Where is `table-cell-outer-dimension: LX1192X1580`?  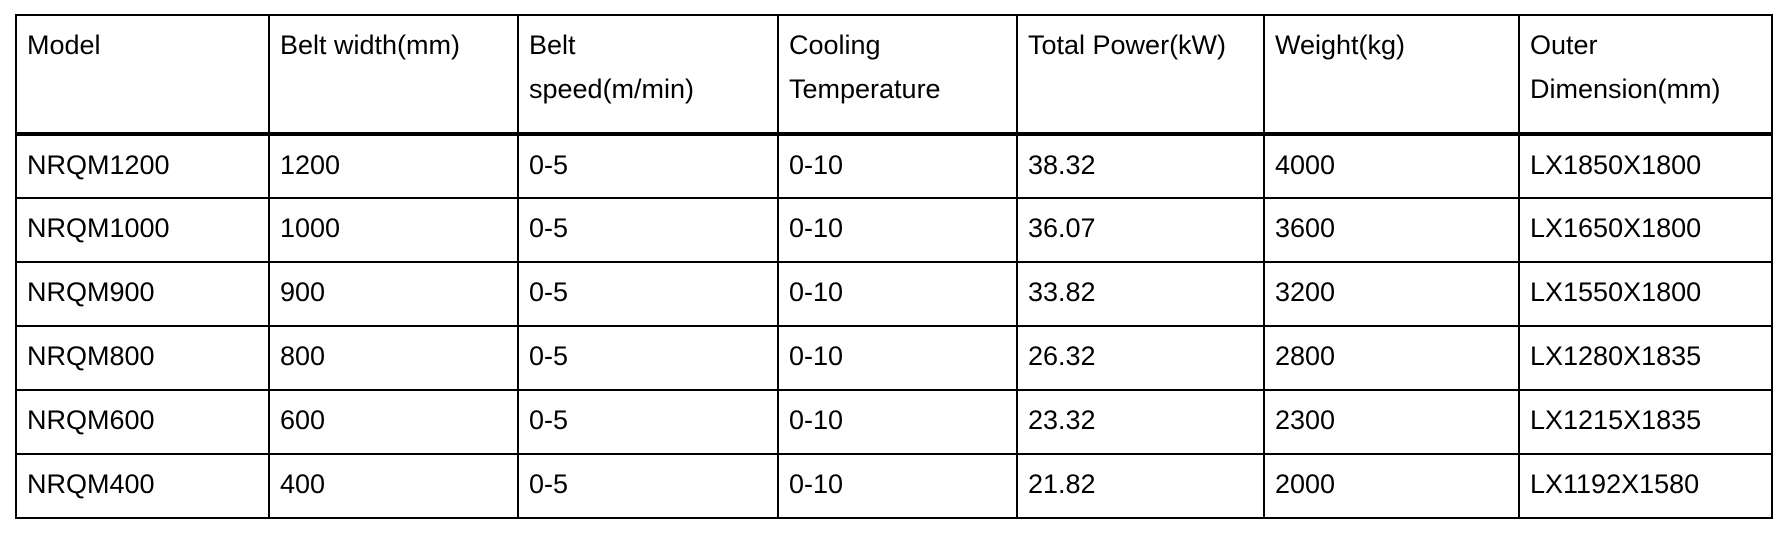 table-cell-outer-dimension: LX1192X1580 is located at coordinates (1645, 486).